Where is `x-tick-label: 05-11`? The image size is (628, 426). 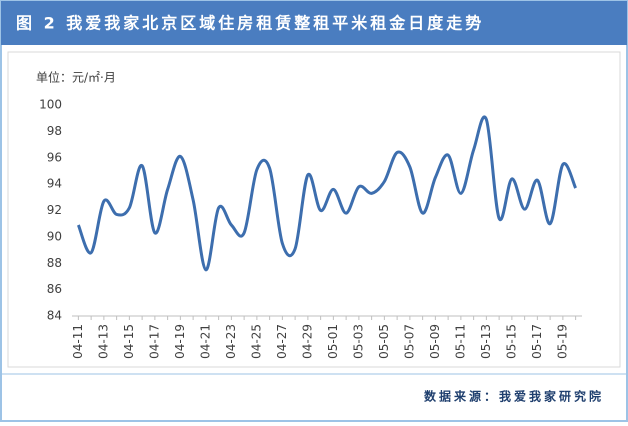
x-tick-label: 05-11 is located at coordinates (460, 341).